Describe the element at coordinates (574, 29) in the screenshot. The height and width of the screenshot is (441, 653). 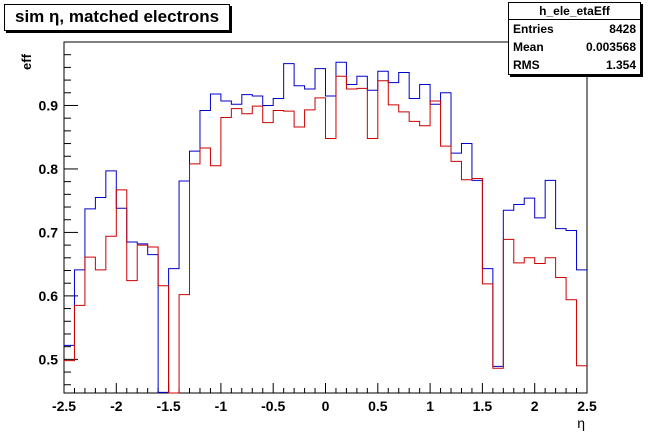
I see `stats-row-entries: Entries 8428` at that location.